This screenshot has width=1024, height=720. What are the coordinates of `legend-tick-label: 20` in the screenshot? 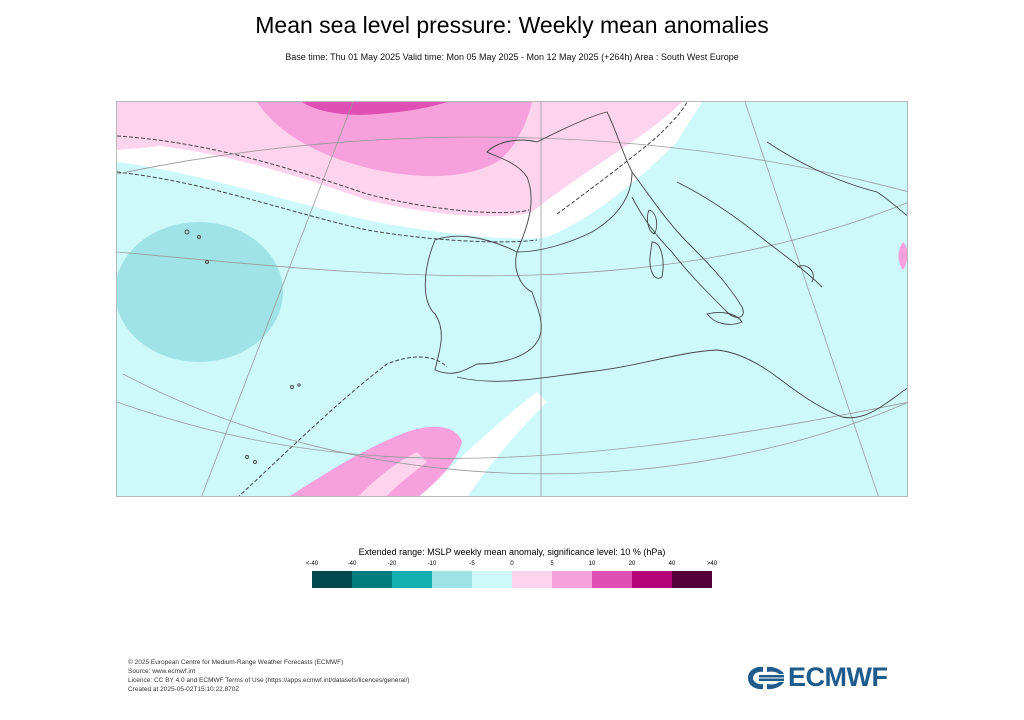 It's located at (632, 564).